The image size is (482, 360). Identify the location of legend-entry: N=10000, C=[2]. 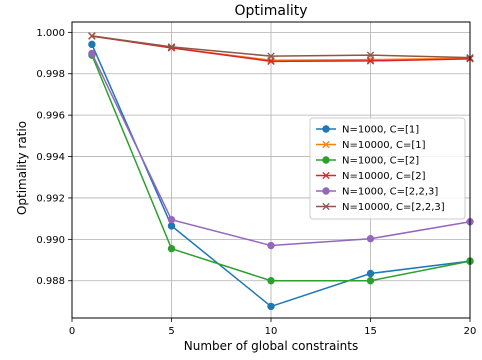
(371, 176).